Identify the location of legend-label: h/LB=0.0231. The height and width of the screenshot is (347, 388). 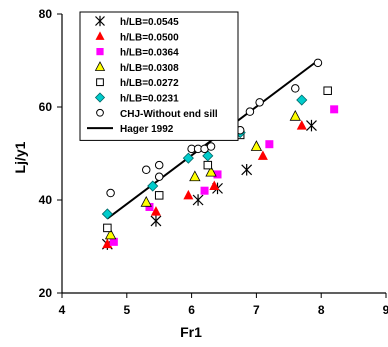
(149, 99).